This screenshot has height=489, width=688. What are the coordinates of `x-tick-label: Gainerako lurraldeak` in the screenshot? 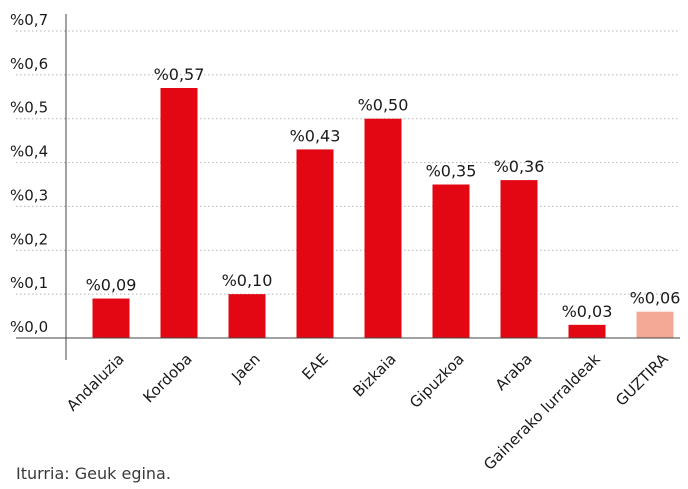 It's located at (542, 412).